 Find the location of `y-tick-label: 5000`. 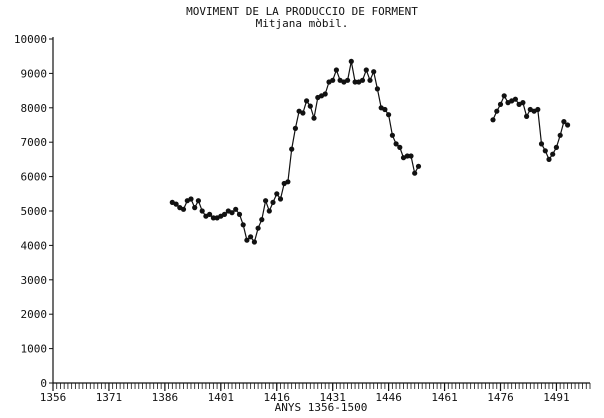

y-tick-label: 5000 is located at coordinates (34, 211).